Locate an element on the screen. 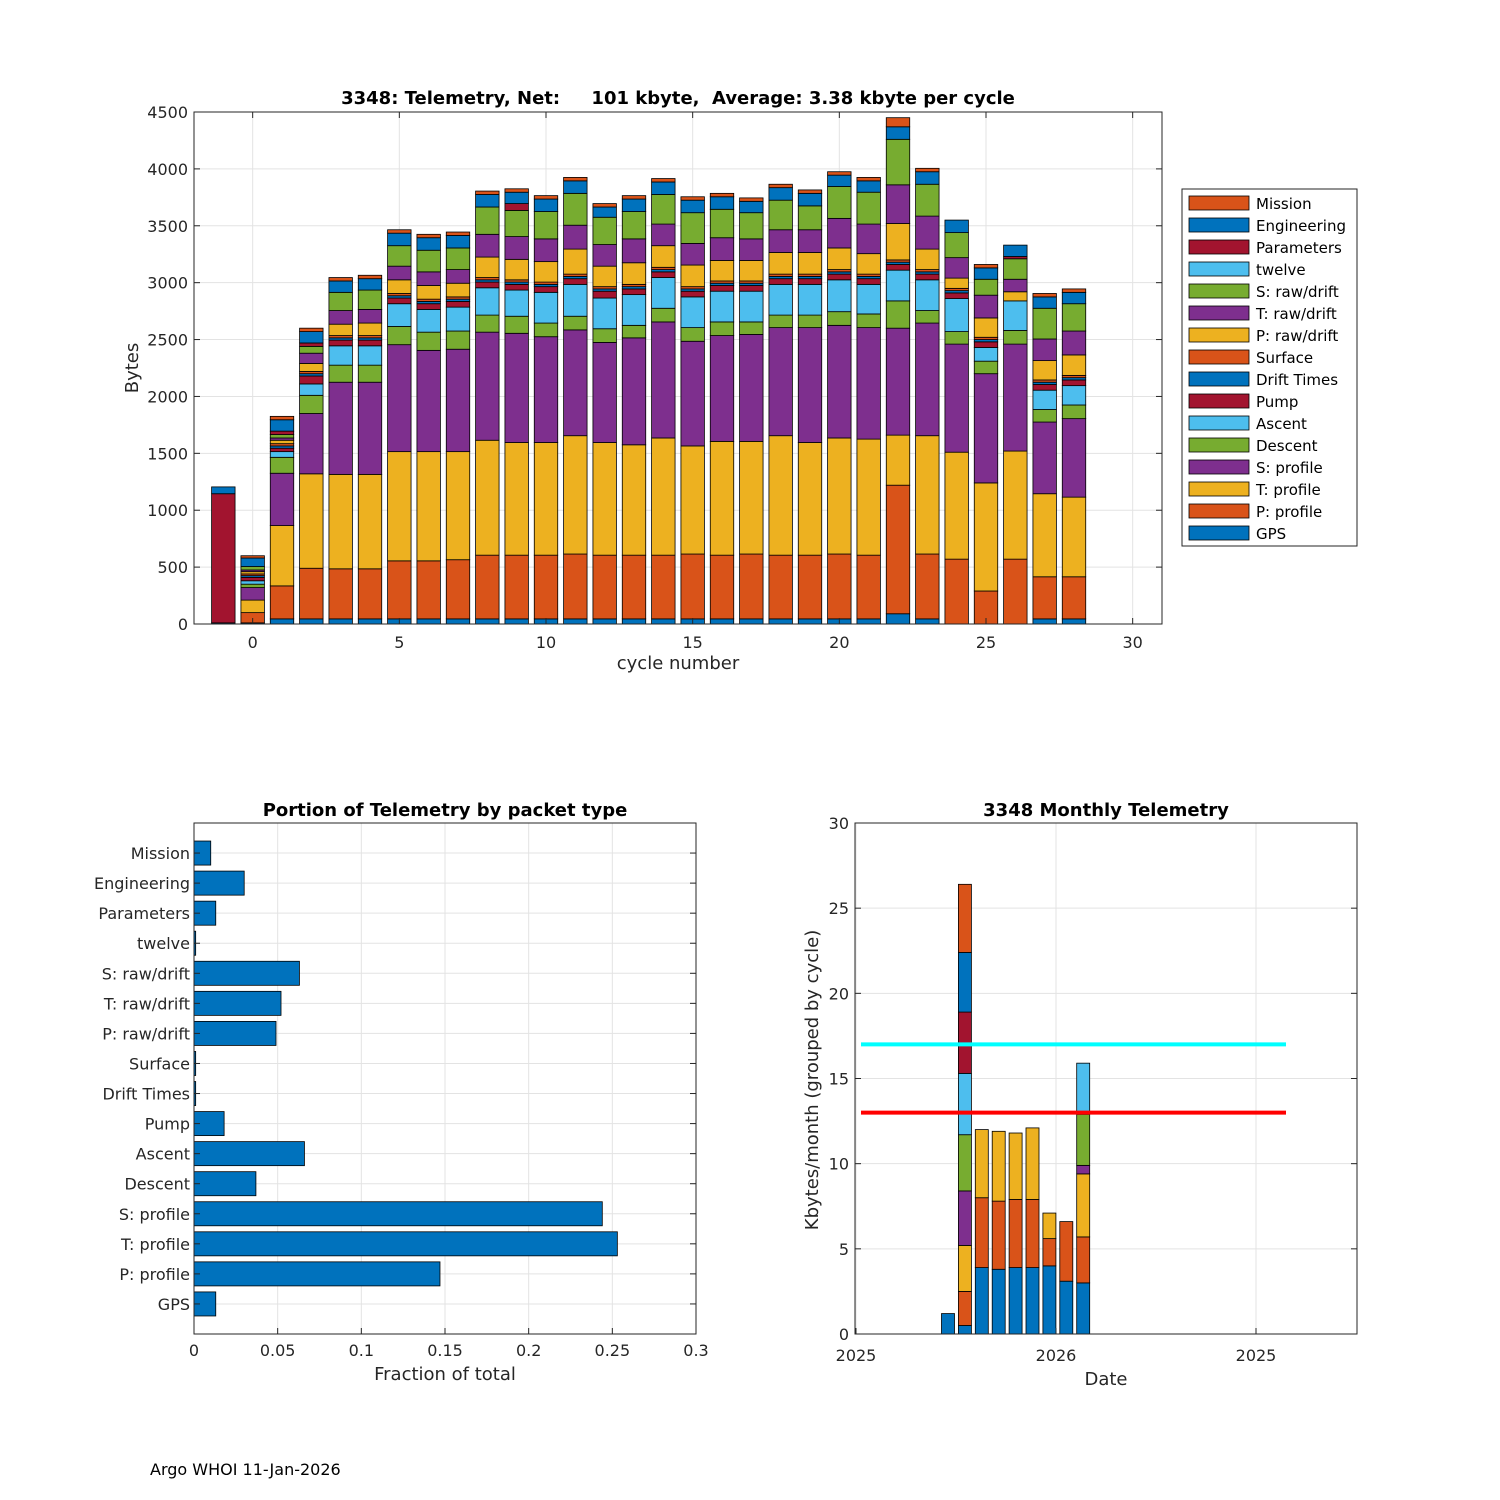 The image size is (1500, 1500). y-tick-label: GPS is located at coordinates (174, 1304).